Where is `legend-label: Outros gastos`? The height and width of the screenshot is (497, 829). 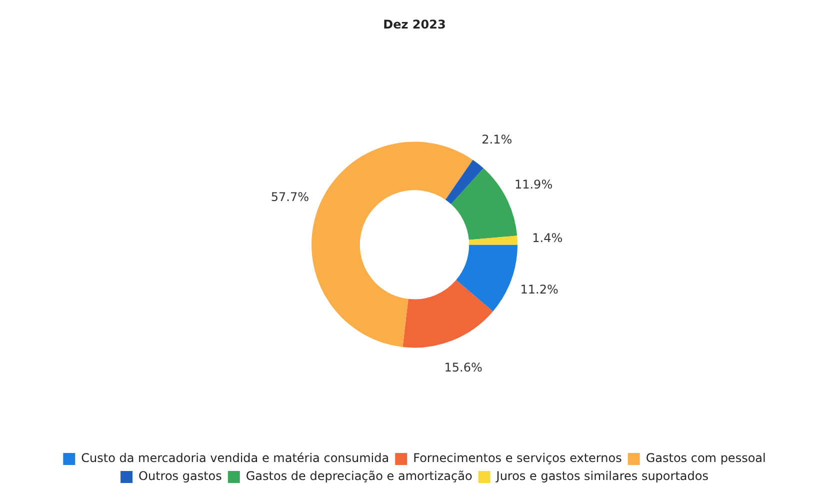 legend-label: Outros gastos is located at coordinates (180, 476).